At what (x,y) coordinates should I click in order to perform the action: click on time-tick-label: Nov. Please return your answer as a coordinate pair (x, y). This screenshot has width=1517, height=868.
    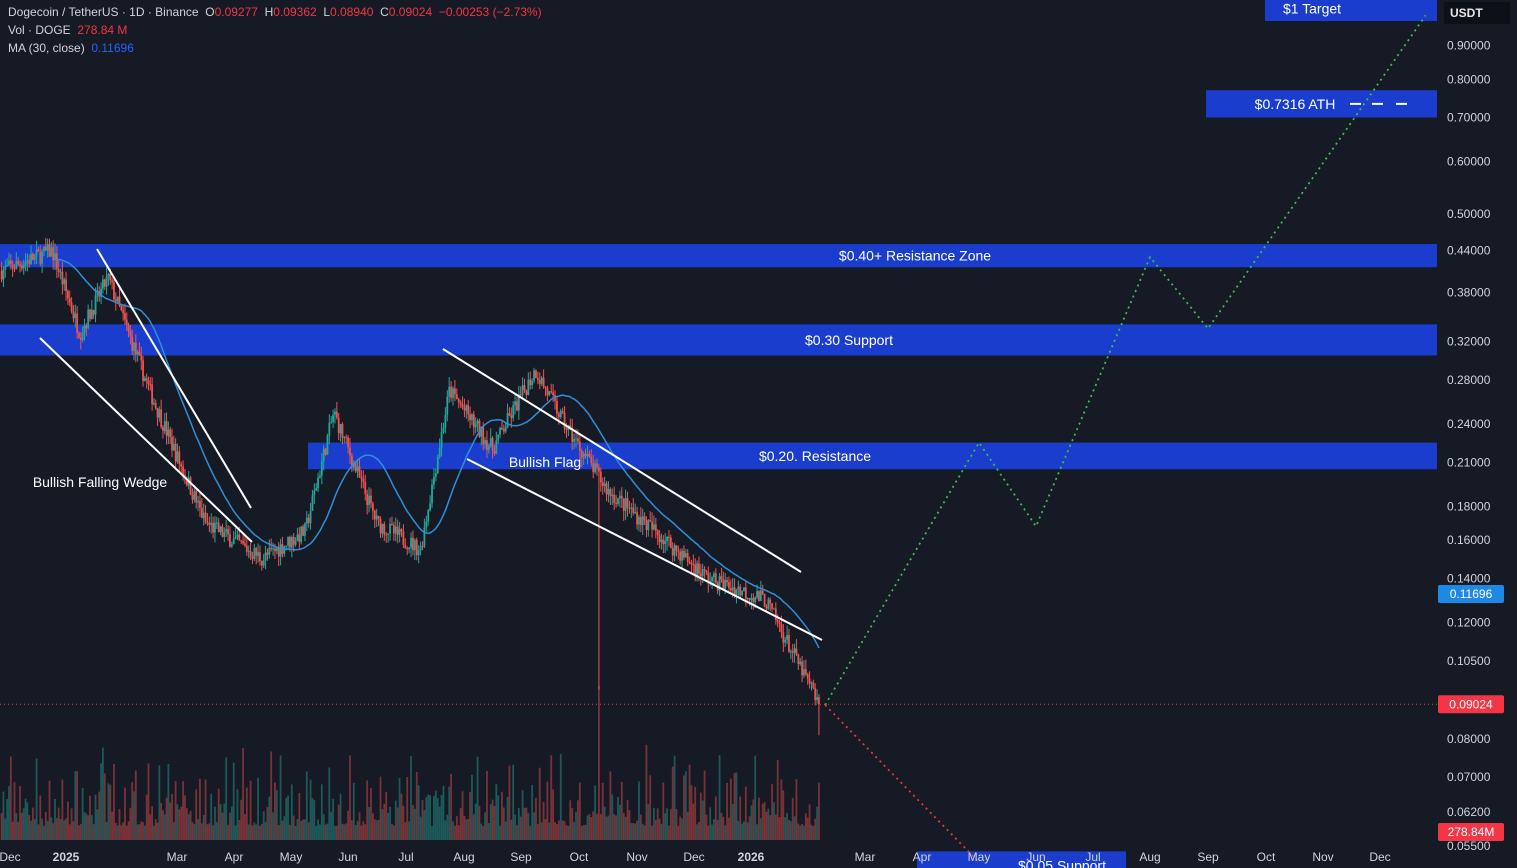
    Looking at the image, I should click on (1322, 857).